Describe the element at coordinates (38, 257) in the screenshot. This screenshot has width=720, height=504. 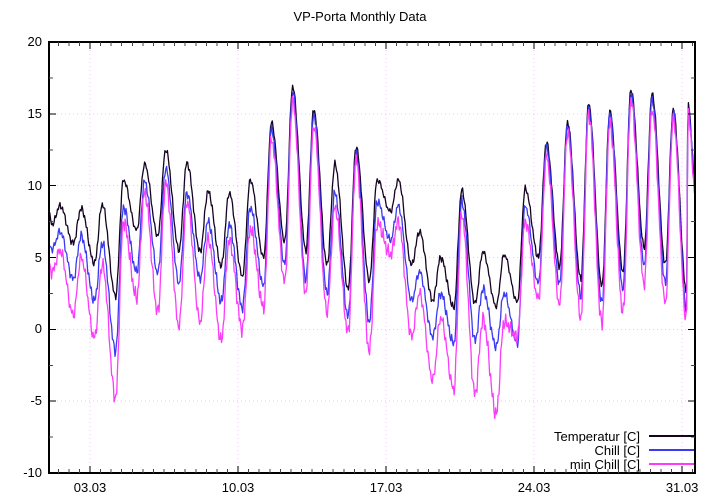
I see `y-tick-label-5: 5` at that location.